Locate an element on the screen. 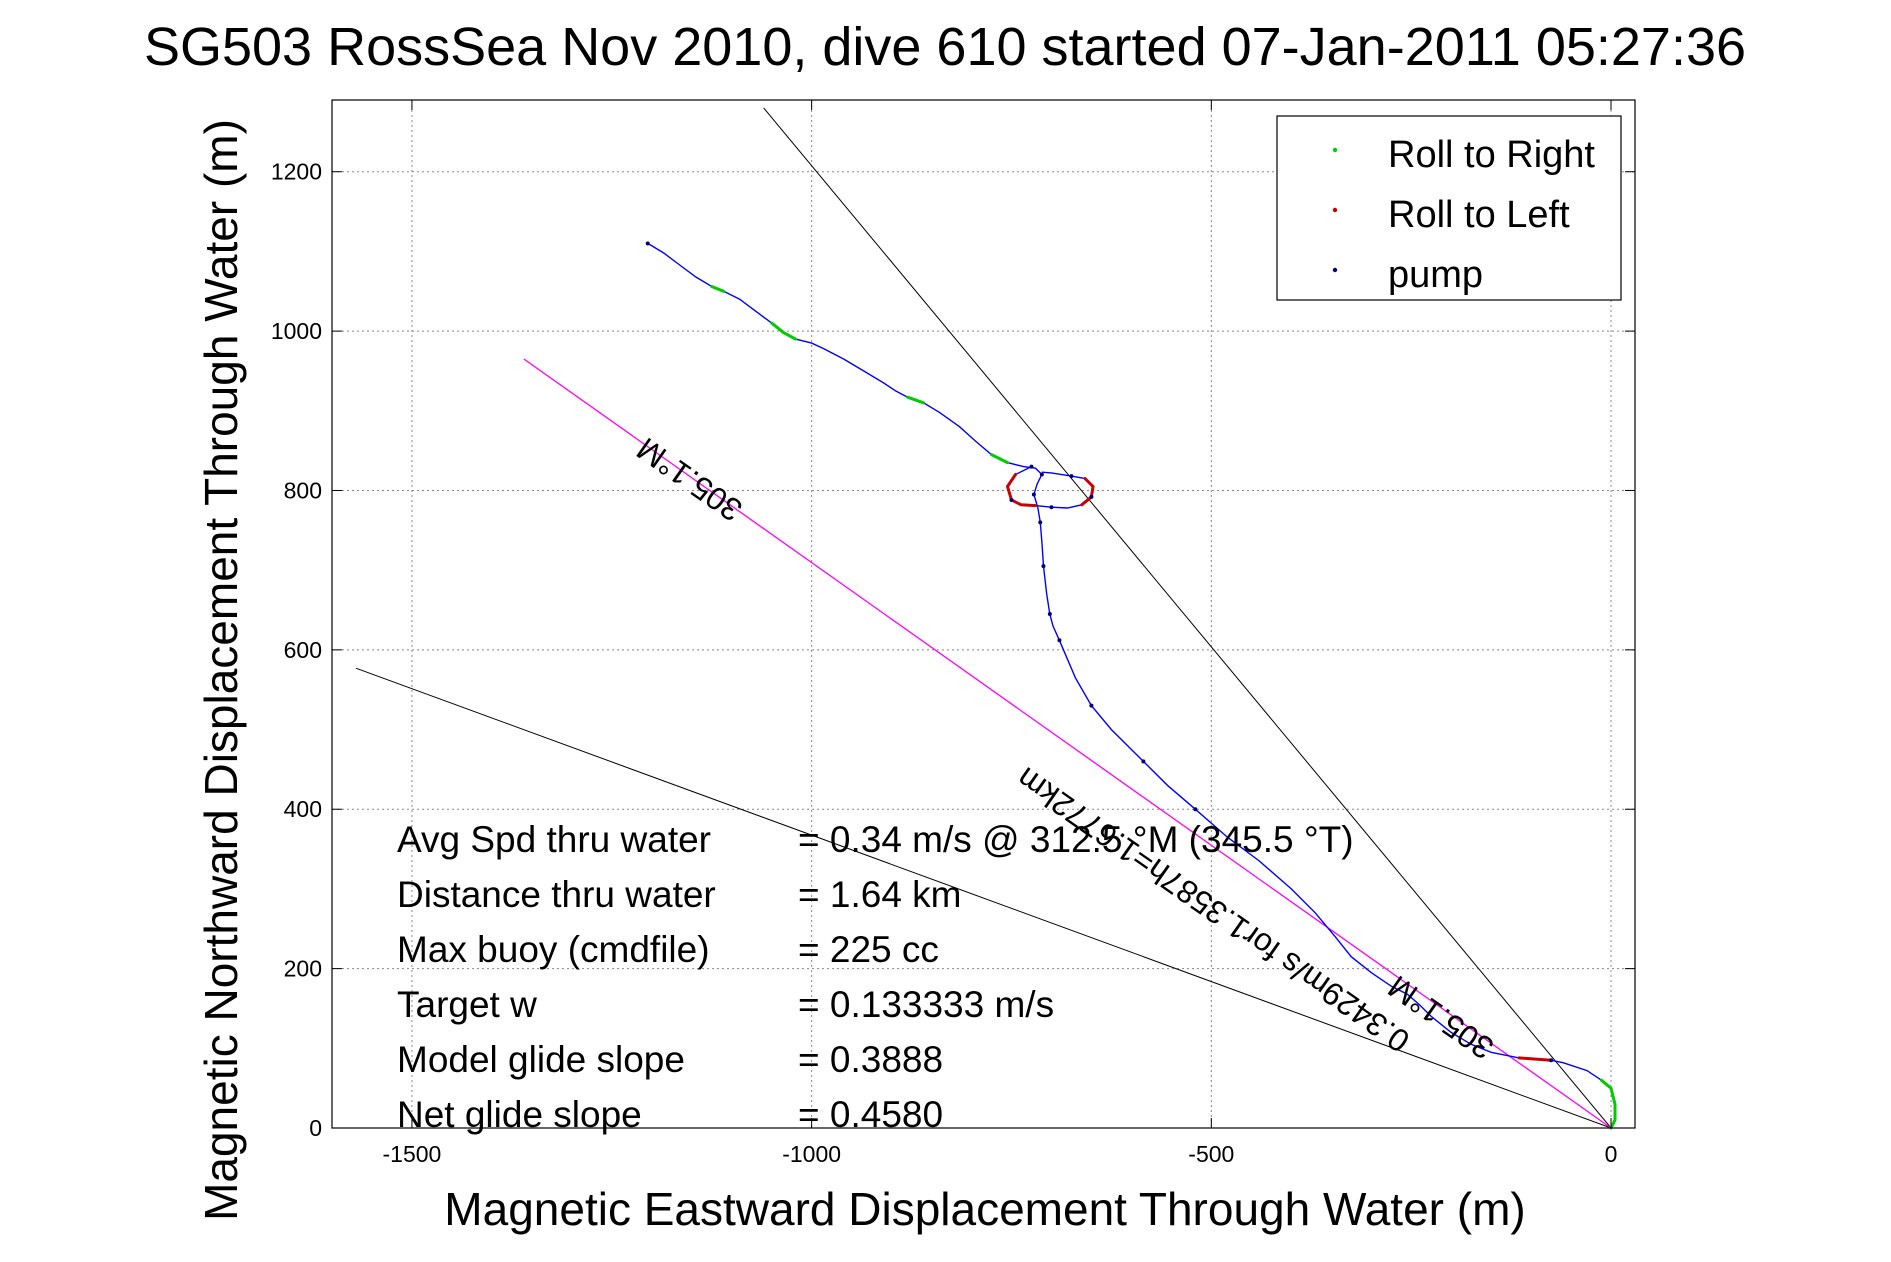  stat-value: = 0.4580 is located at coordinates (870, 1114).